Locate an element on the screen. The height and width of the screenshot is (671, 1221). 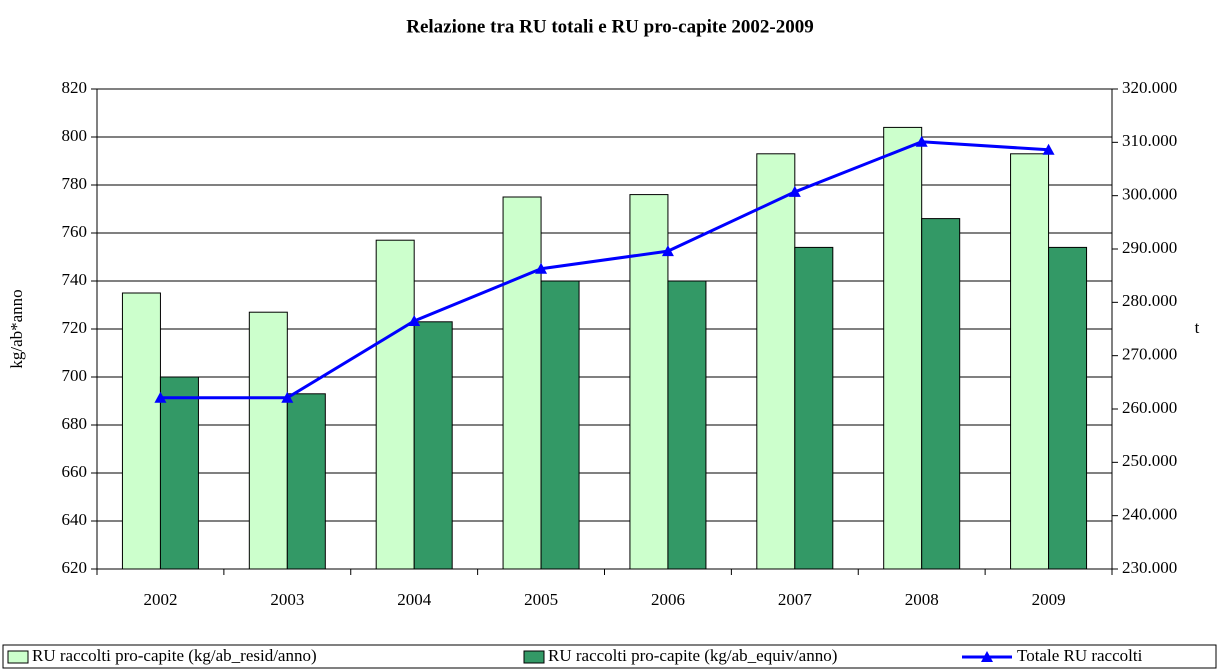
y-axis-label: kg/ab*anno is located at coordinates (16, 328).